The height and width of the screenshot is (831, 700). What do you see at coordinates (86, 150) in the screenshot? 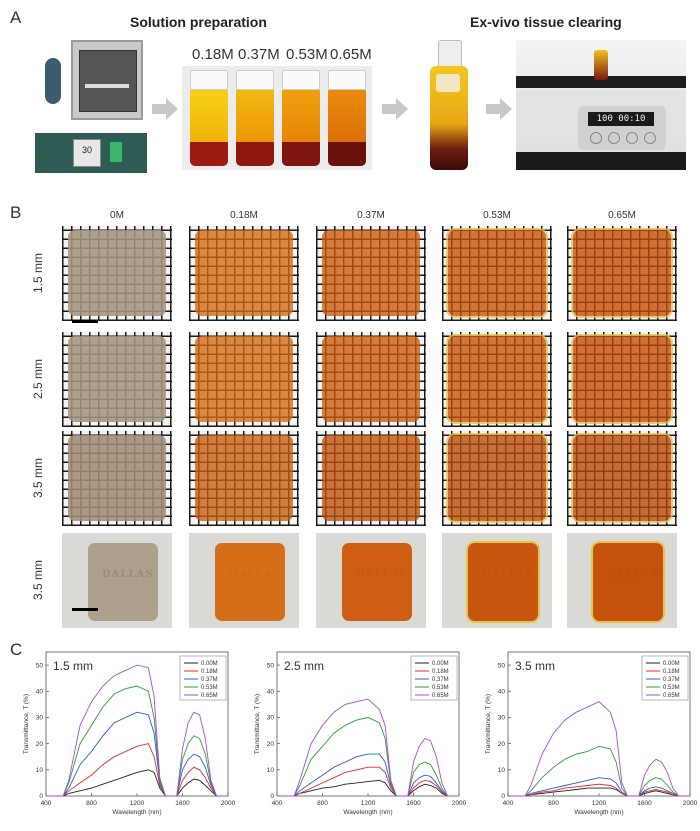
I see `heater-readout: 30` at bounding box center [86, 150].